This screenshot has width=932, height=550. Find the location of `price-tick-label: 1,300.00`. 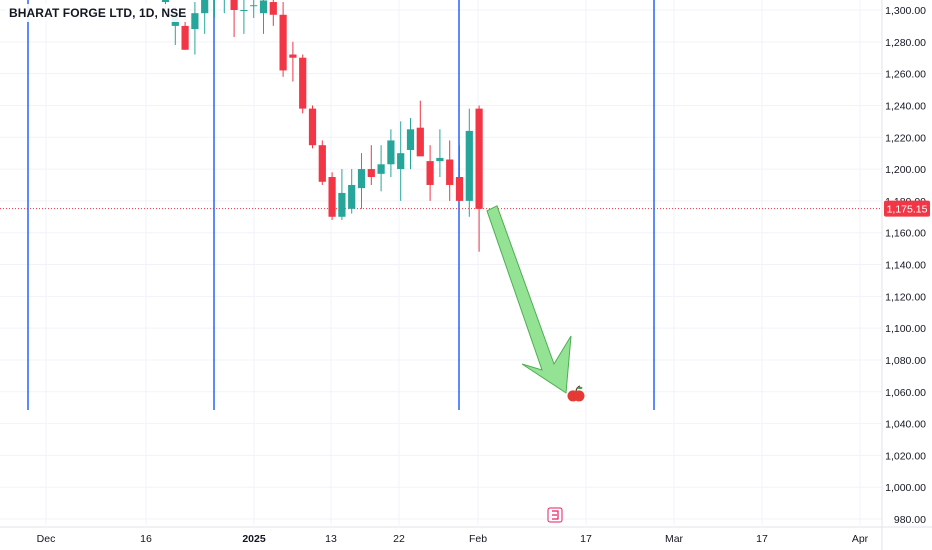

price-tick-label: 1,300.00 is located at coordinates (905, 11).